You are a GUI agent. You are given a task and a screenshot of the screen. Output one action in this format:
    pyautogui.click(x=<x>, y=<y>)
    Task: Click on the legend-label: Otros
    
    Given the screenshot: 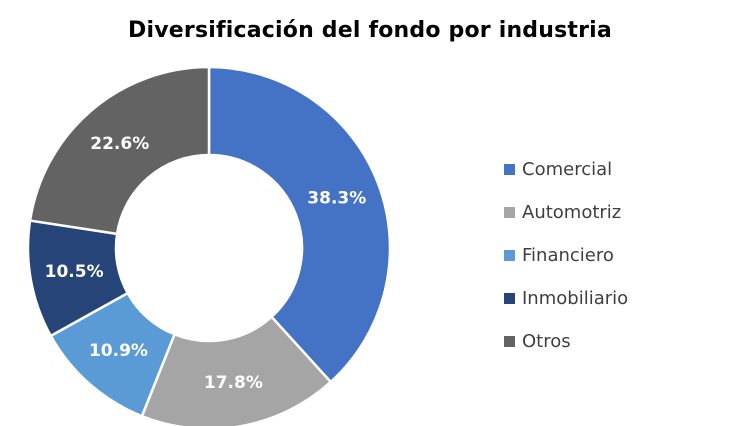 What is the action you would take?
    pyautogui.click(x=546, y=341)
    